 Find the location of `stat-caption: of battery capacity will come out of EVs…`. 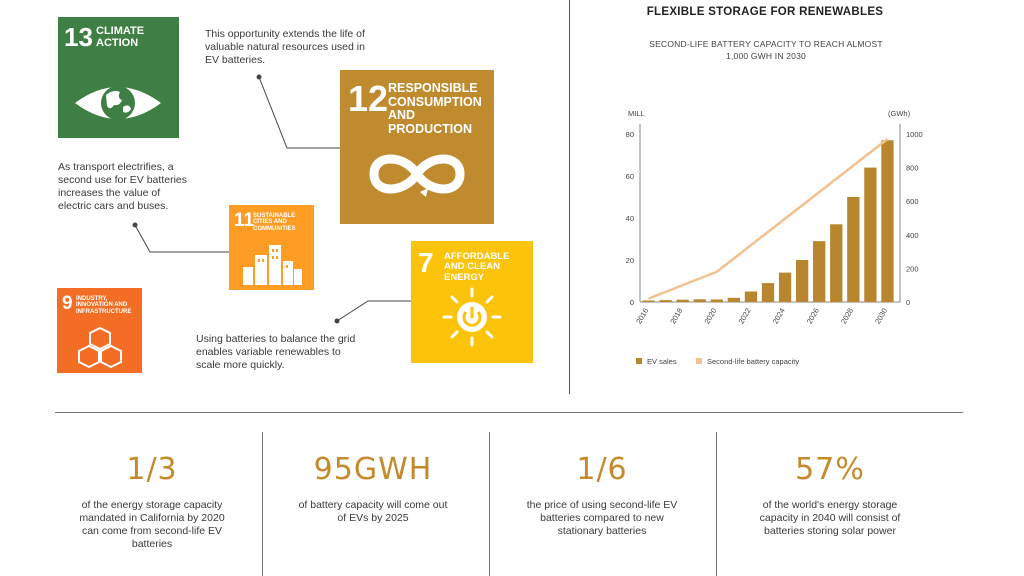

stat-caption: of battery capacity will come out of EVs… is located at coordinates (373, 511).